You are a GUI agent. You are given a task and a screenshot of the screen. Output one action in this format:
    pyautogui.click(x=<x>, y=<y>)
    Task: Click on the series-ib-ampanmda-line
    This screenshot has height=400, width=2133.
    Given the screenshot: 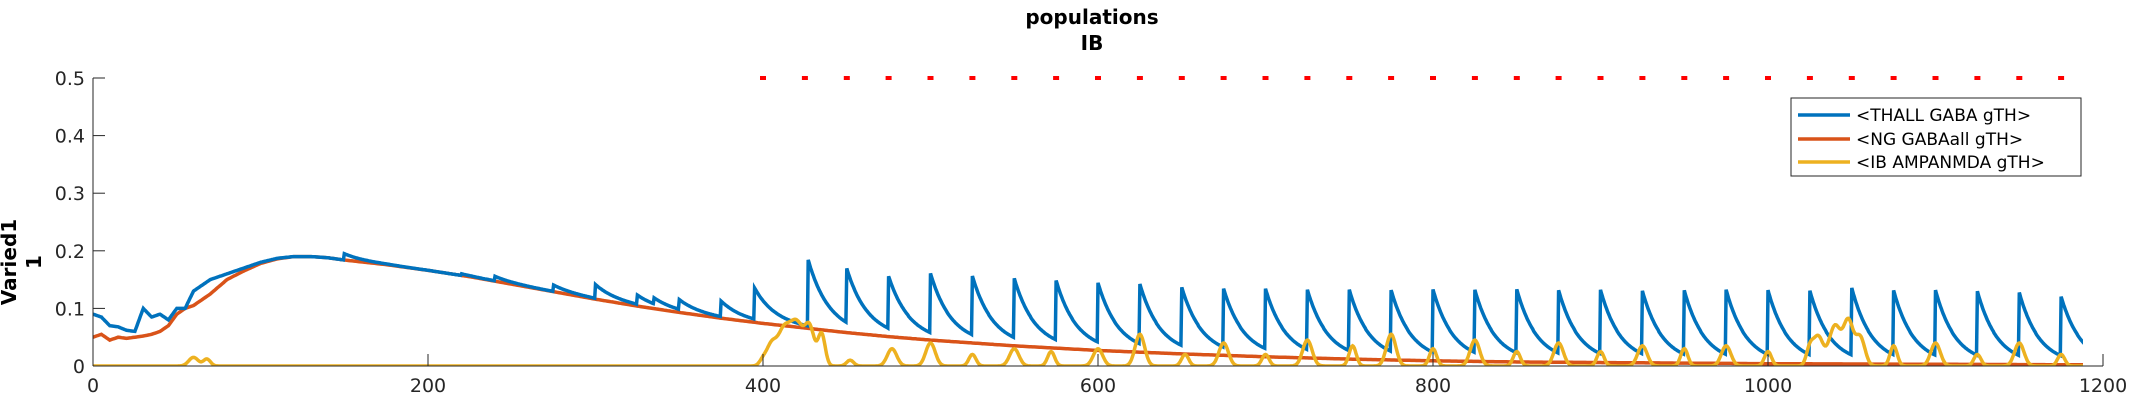 What is the action you would take?
    pyautogui.click(x=1088, y=341)
    